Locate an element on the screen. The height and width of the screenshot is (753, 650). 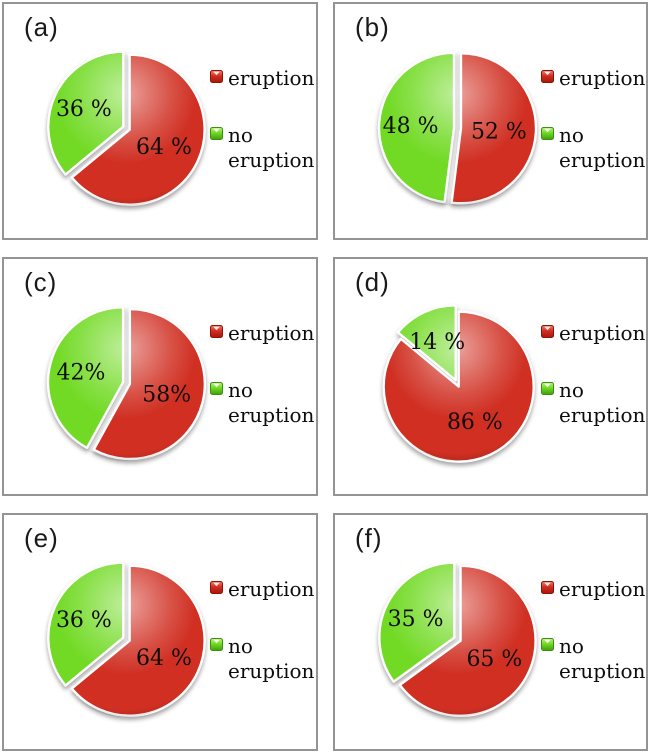
slice-label-eruption: 52 % is located at coordinates (499, 132).